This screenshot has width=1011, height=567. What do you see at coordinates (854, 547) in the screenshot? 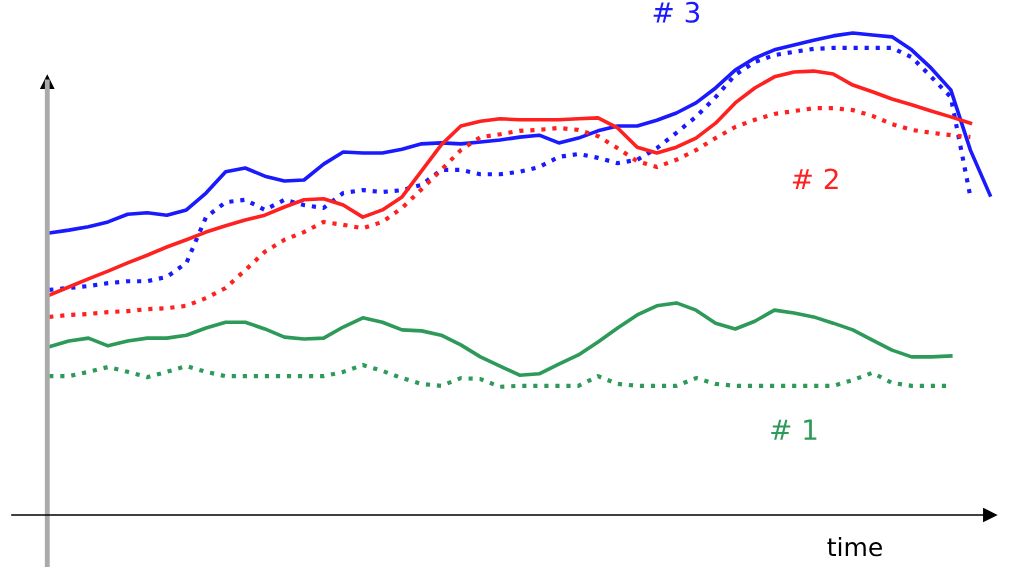
I see `x-axis-title: time` at bounding box center [854, 547].